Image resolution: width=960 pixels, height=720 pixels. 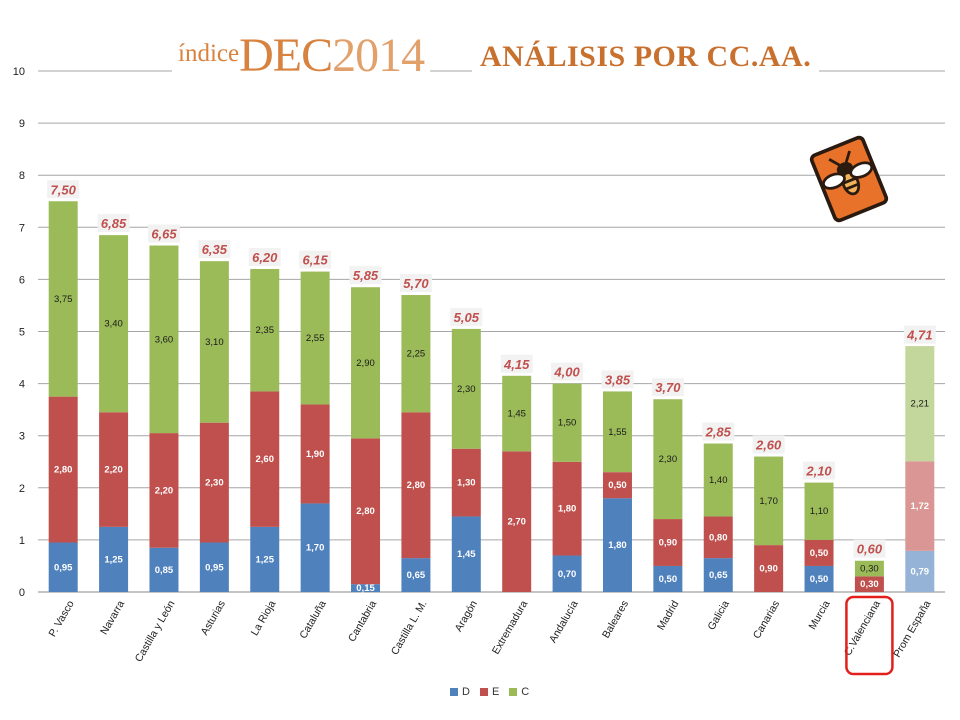 I want to click on x-tick-label: Prom España, so click(x=912, y=628).